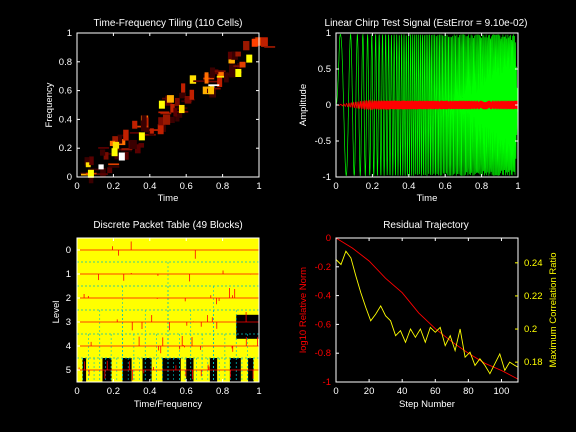 Image resolution: width=576 pixels, height=432 pixels. I want to click on chirp-ytick-label: 1, so click(328, 33).